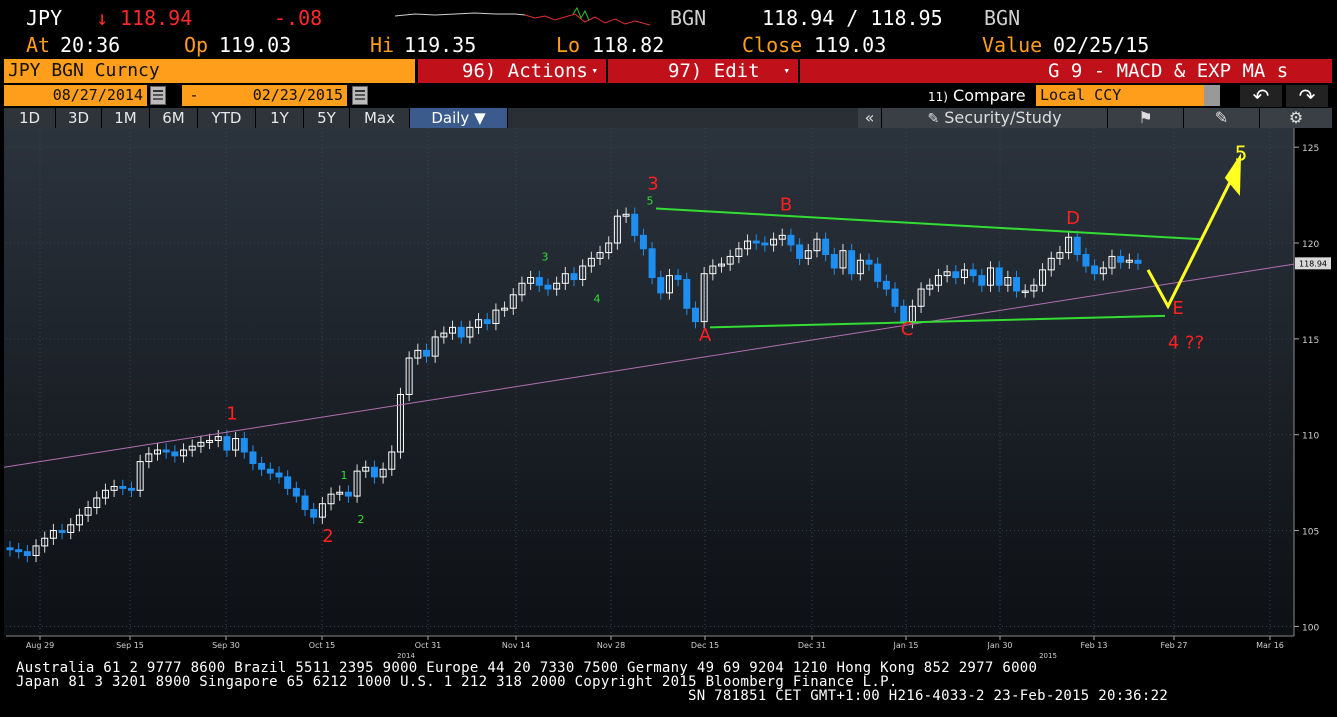 The image size is (1337, 717). What do you see at coordinates (1146, 118) in the screenshot?
I see `flag-icon: ⚑` at bounding box center [1146, 118].